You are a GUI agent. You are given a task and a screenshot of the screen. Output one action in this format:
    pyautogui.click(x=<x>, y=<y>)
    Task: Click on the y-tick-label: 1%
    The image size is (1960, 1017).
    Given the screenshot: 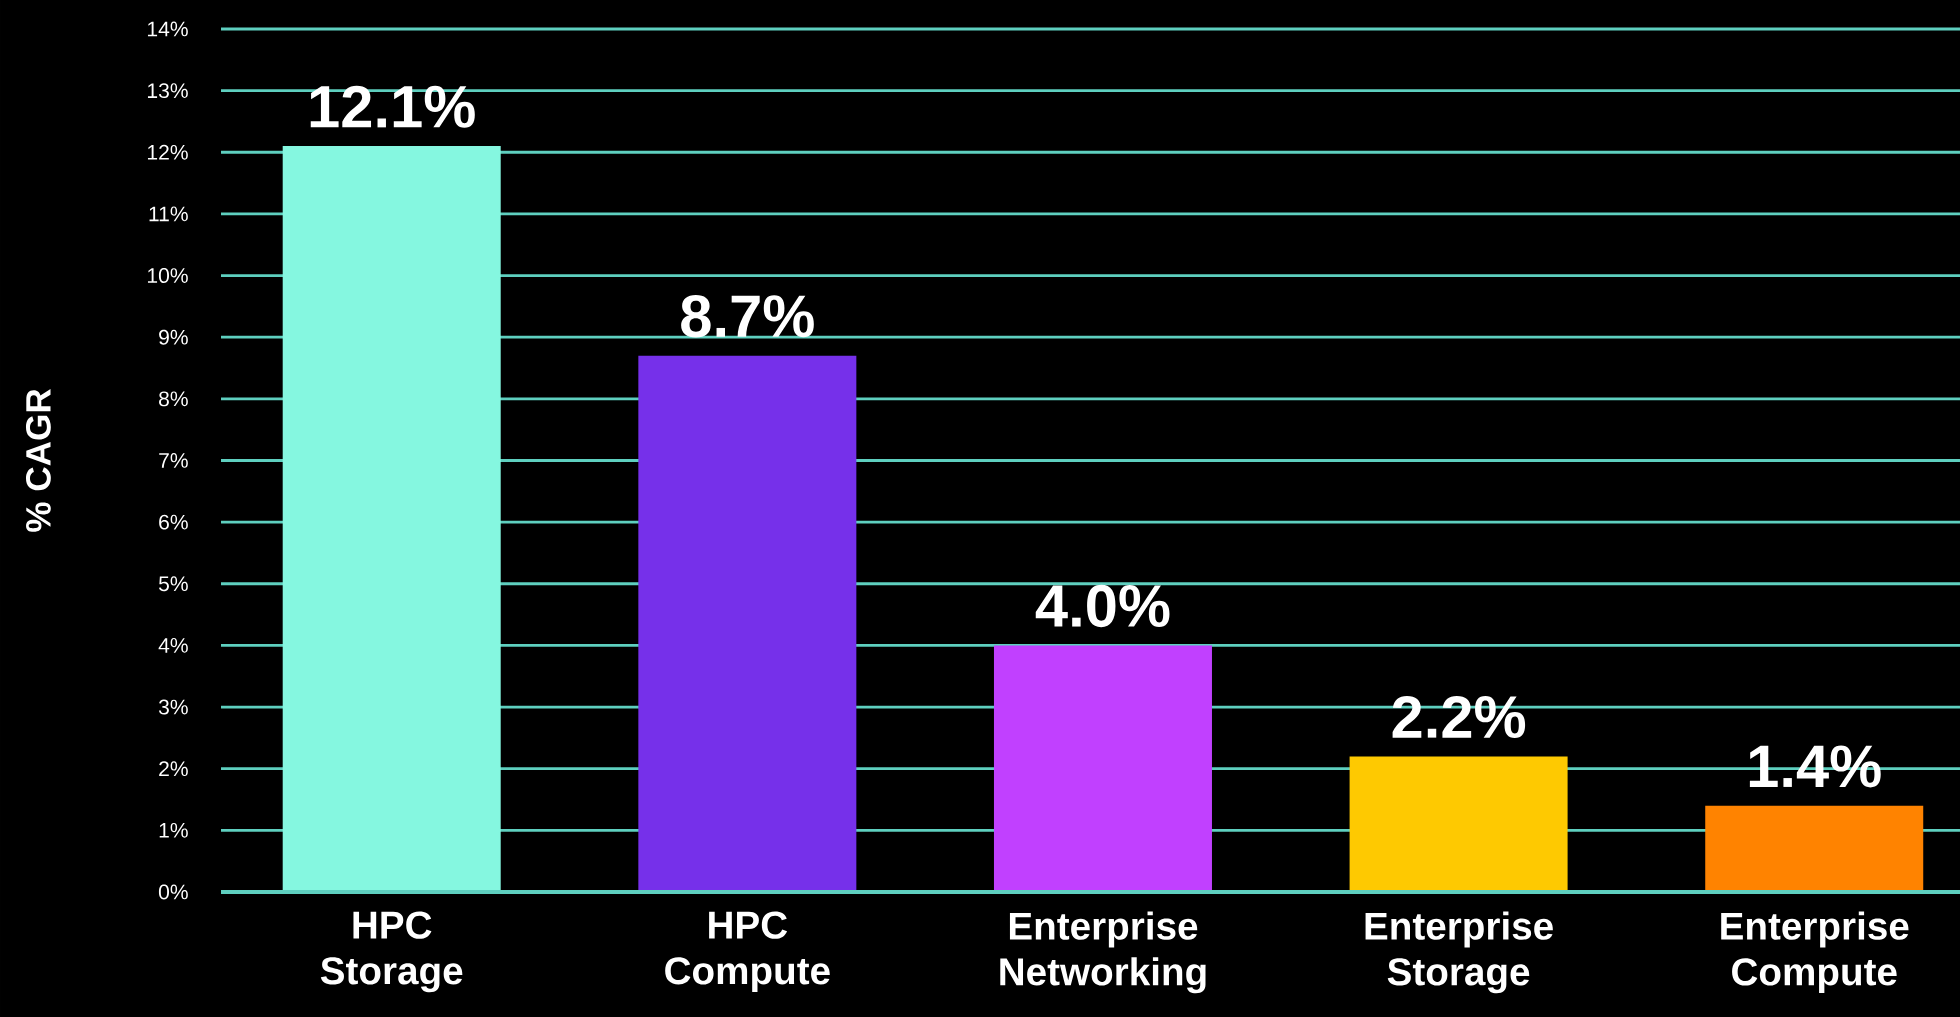 What is the action you would take?
    pyautogui.click(x=173, y=830)
    